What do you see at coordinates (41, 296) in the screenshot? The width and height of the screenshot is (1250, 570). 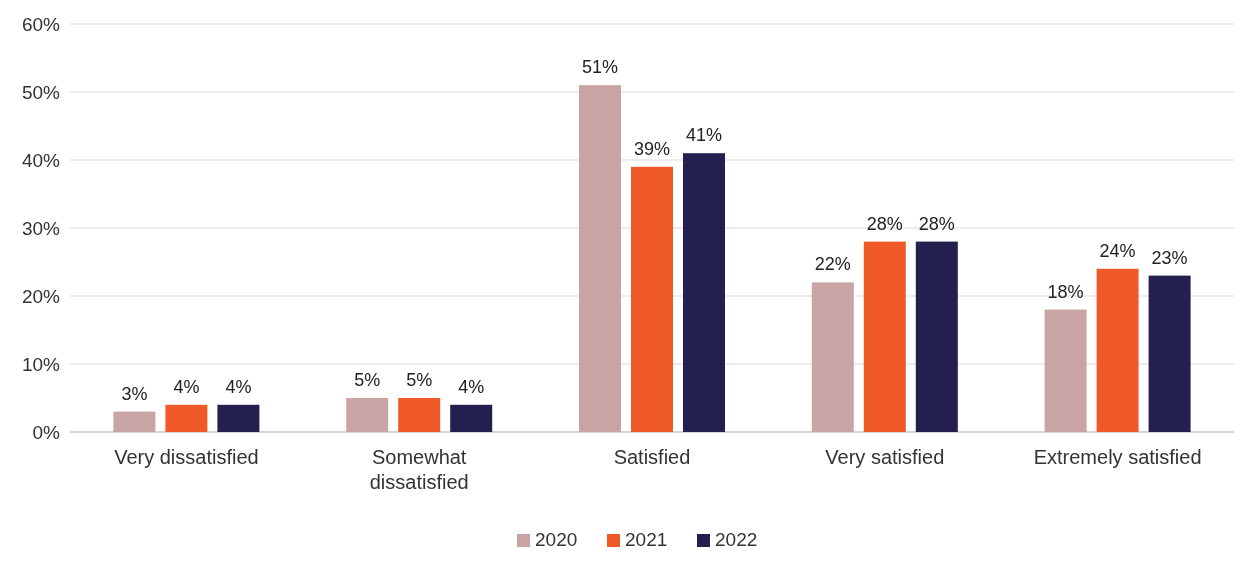 I see `y-tick-label: 20%` at bounding box center [41, 296].